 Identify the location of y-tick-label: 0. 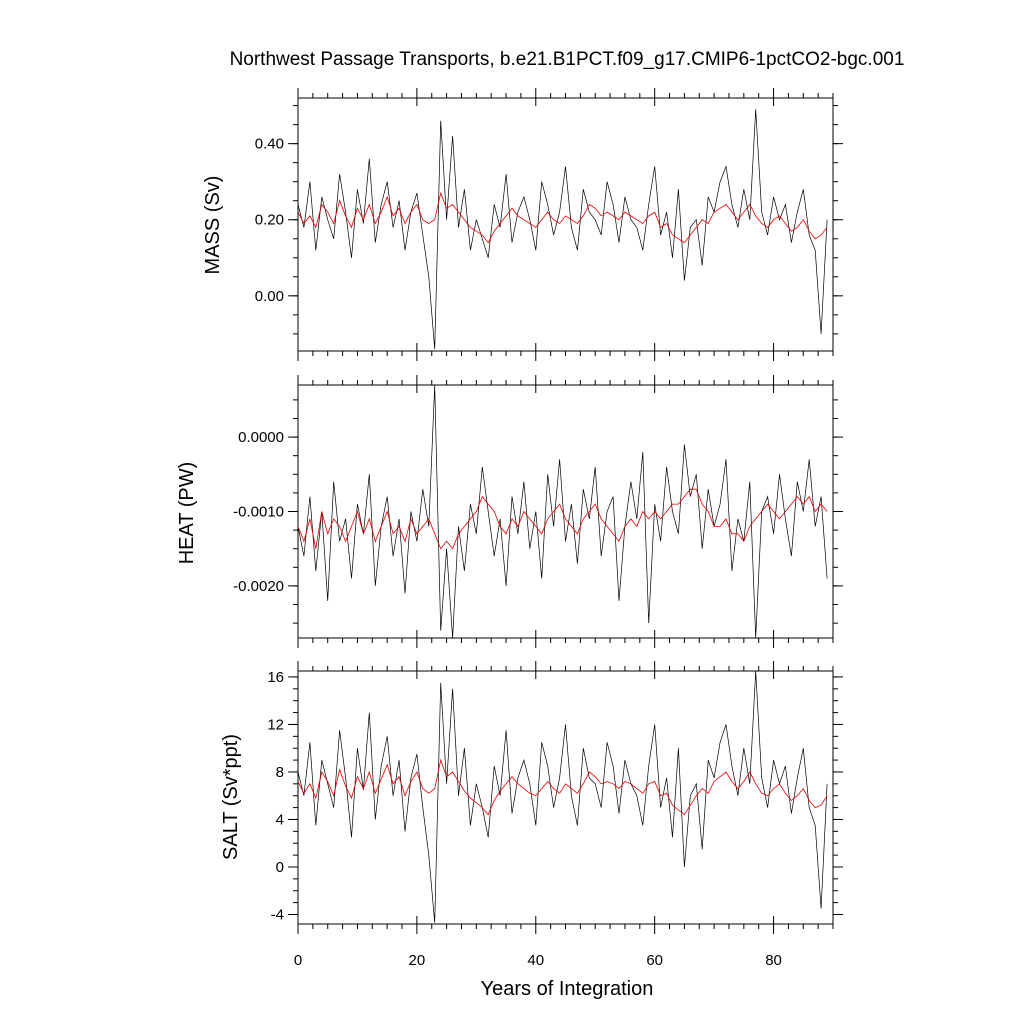
(280, 867).